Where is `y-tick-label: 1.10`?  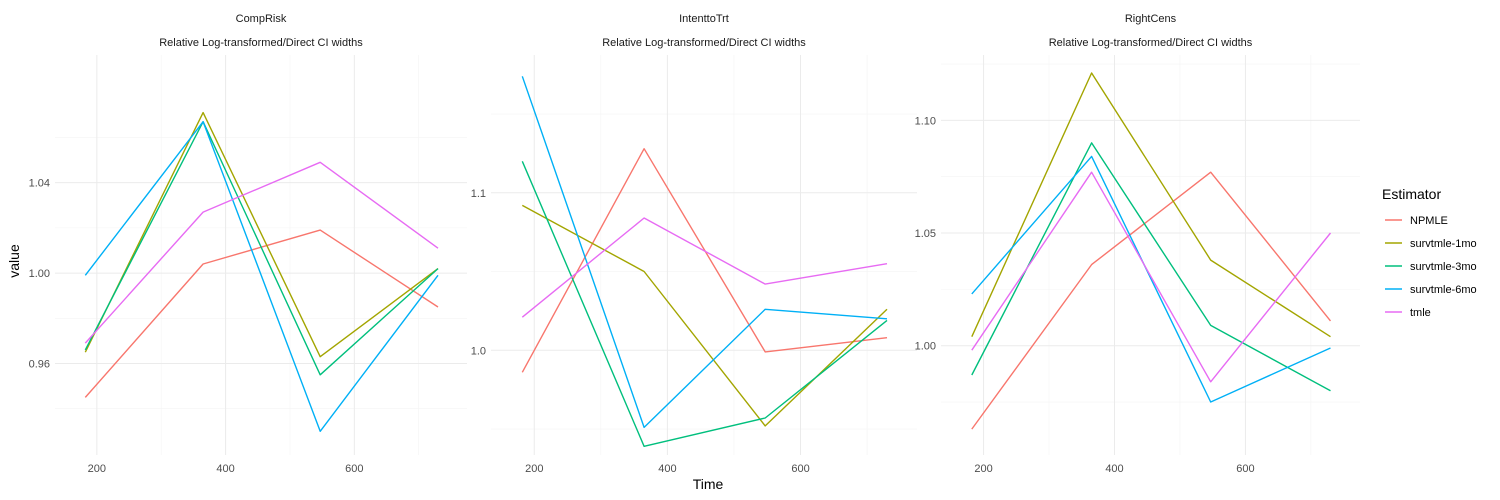
y-tick-label: 1.10 is located at coordinates (925, 121).